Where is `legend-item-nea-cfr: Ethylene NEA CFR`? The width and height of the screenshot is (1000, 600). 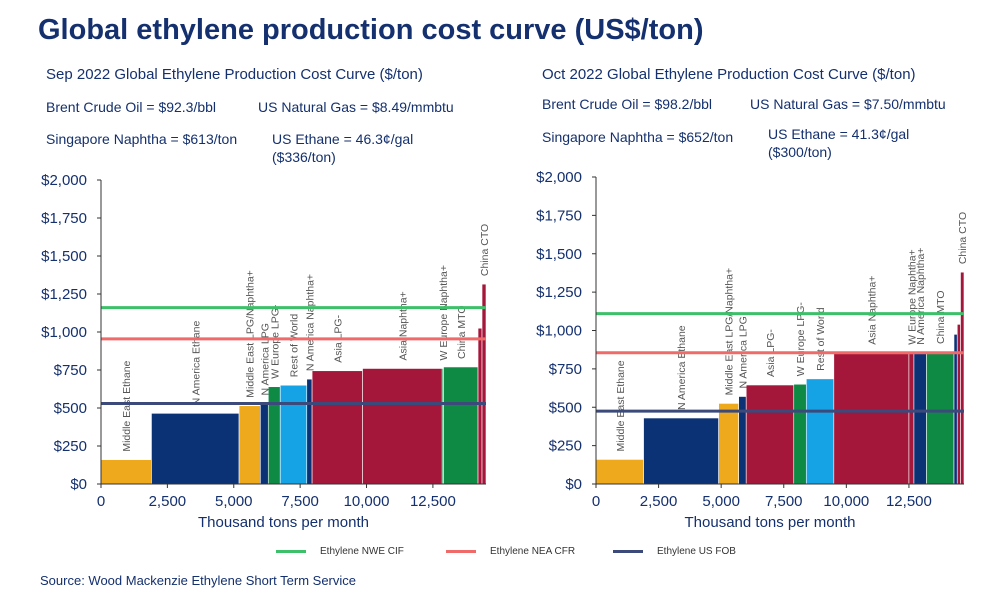 legend-item-nea-cfr: Ethylene NEA CFR is located at coordinates (510, 551).